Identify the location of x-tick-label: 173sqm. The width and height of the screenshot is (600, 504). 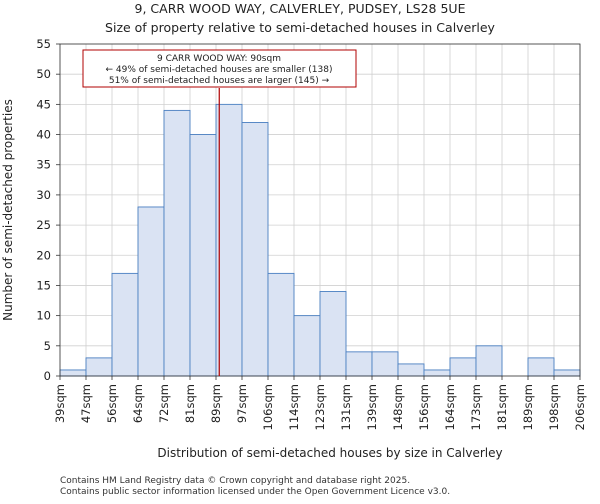
(476, 407).